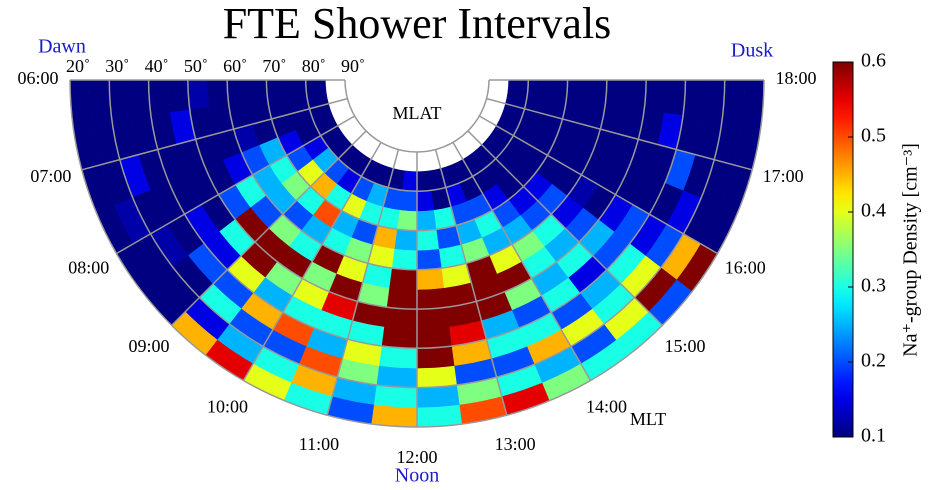 The image size is (931, 490). I want to click on mlt-tick-label: 12:00, so click(416, 457).